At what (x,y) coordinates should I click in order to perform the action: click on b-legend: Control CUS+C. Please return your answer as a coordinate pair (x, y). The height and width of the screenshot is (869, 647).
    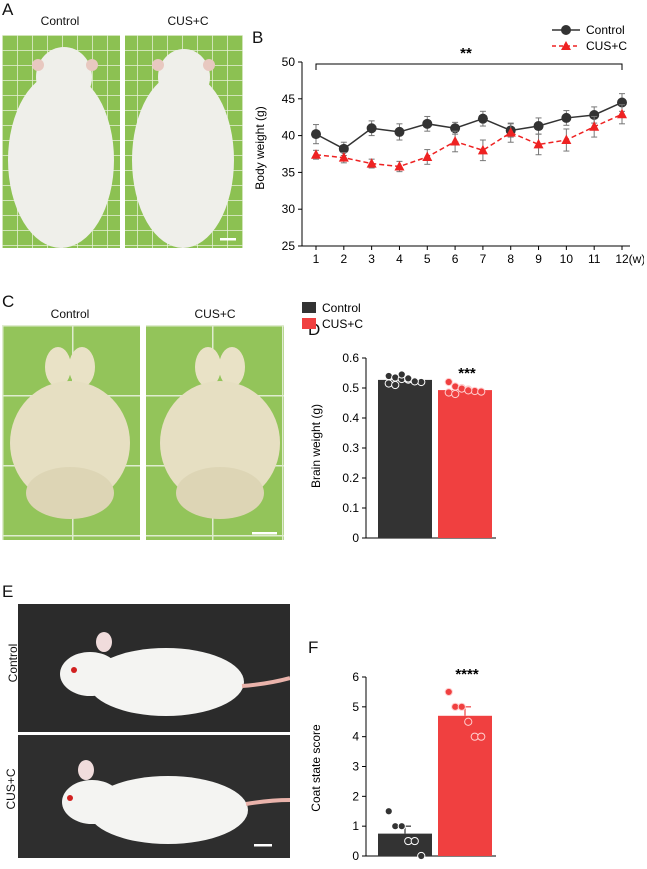
    Looking at the image, I should click on (589, 38).